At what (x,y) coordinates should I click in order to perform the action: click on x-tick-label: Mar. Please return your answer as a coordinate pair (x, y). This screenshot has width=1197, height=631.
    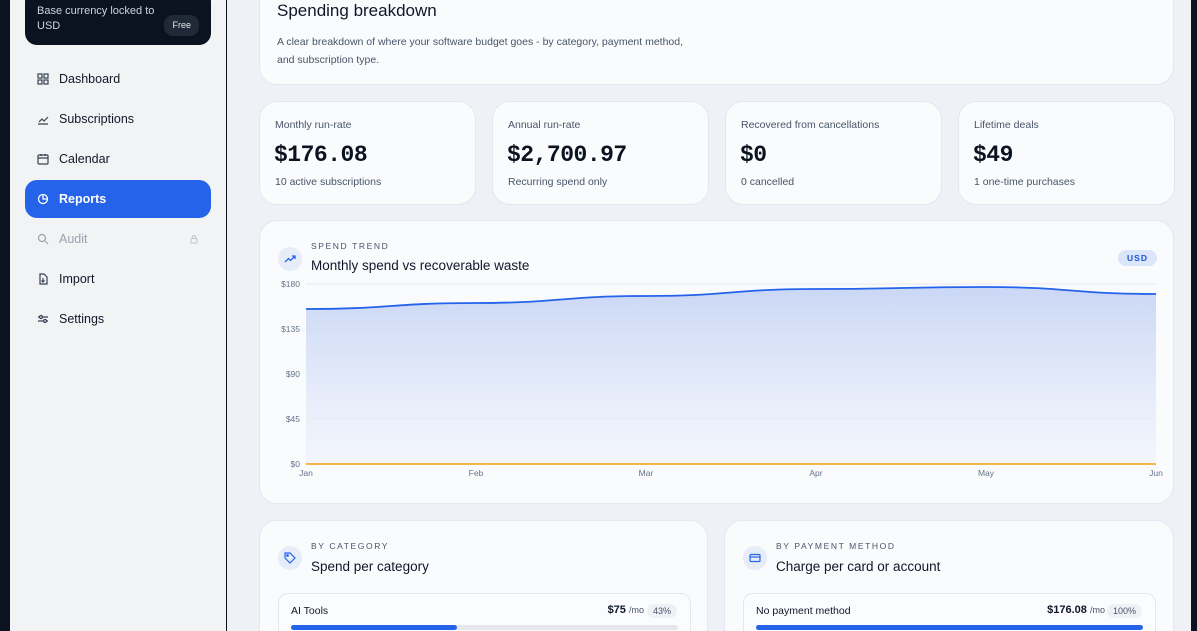
    Looking at the image, I should click on (646, 473).